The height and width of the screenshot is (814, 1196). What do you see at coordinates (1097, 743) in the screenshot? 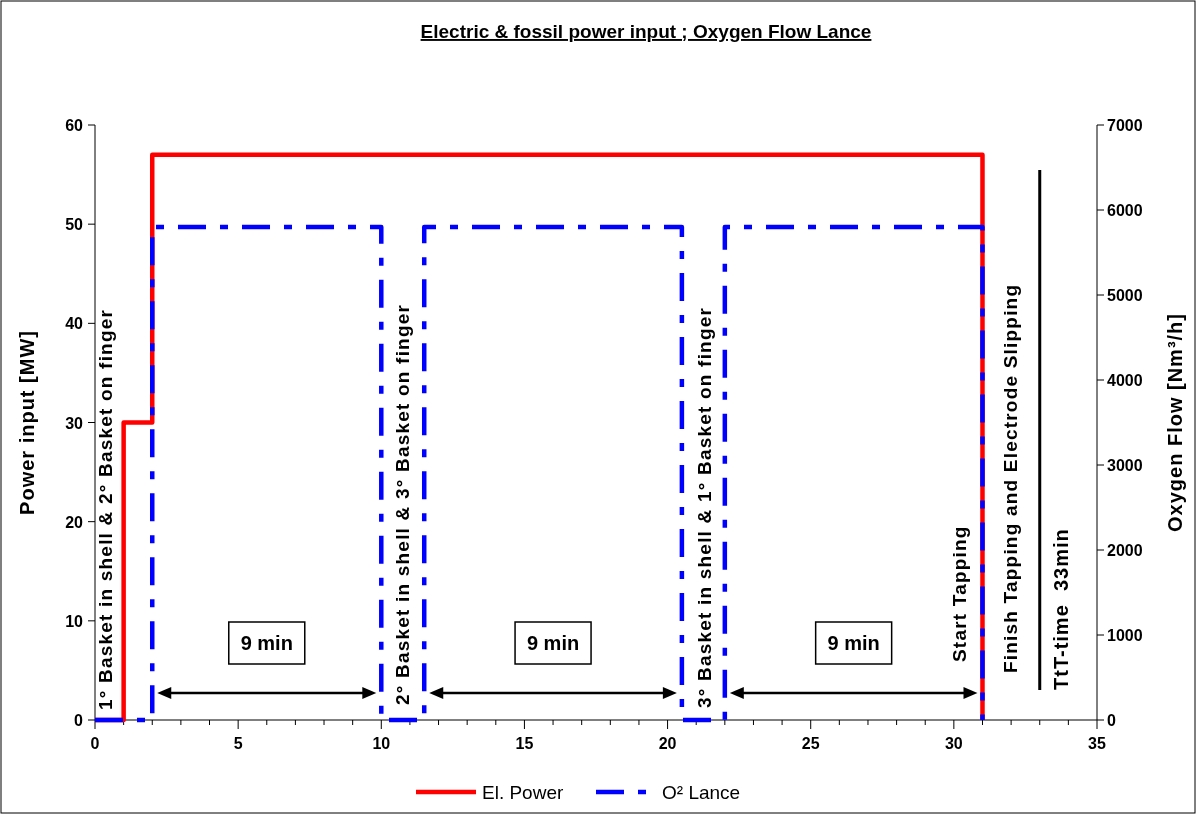
I see `x-tick-label: 35` at bounding box center [1097, 743].